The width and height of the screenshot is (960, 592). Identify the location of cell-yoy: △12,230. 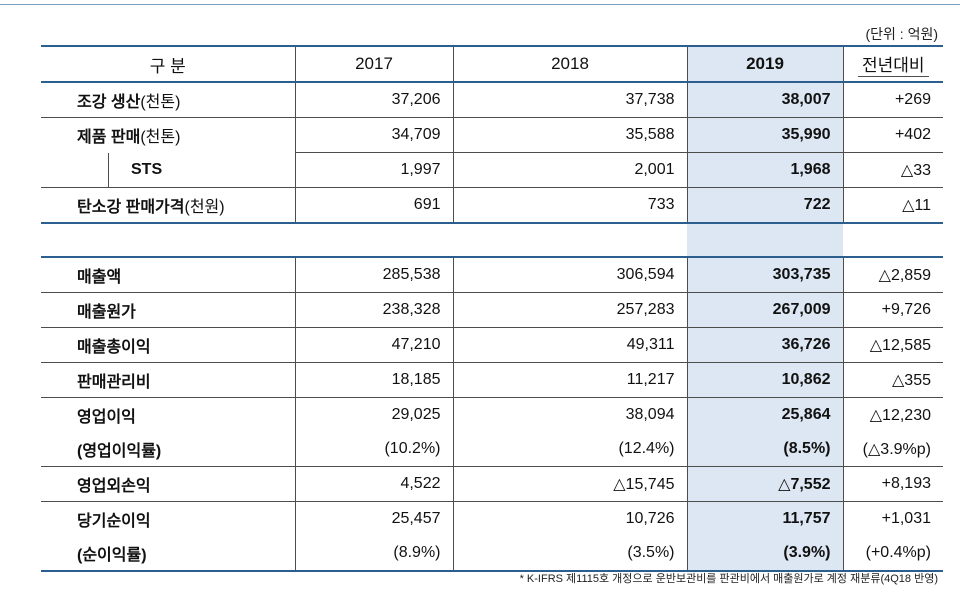
(892, 414).